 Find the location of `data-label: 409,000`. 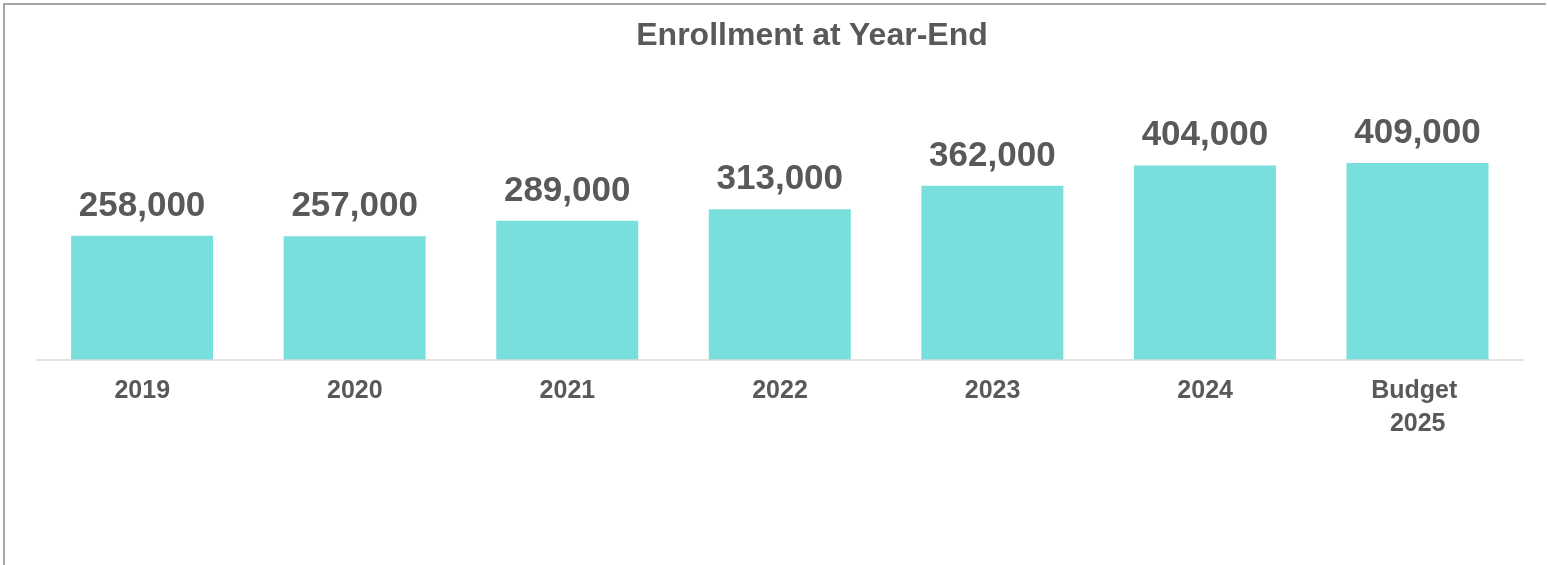

data-label: 409,000 is located at coordinates (1417, 130).